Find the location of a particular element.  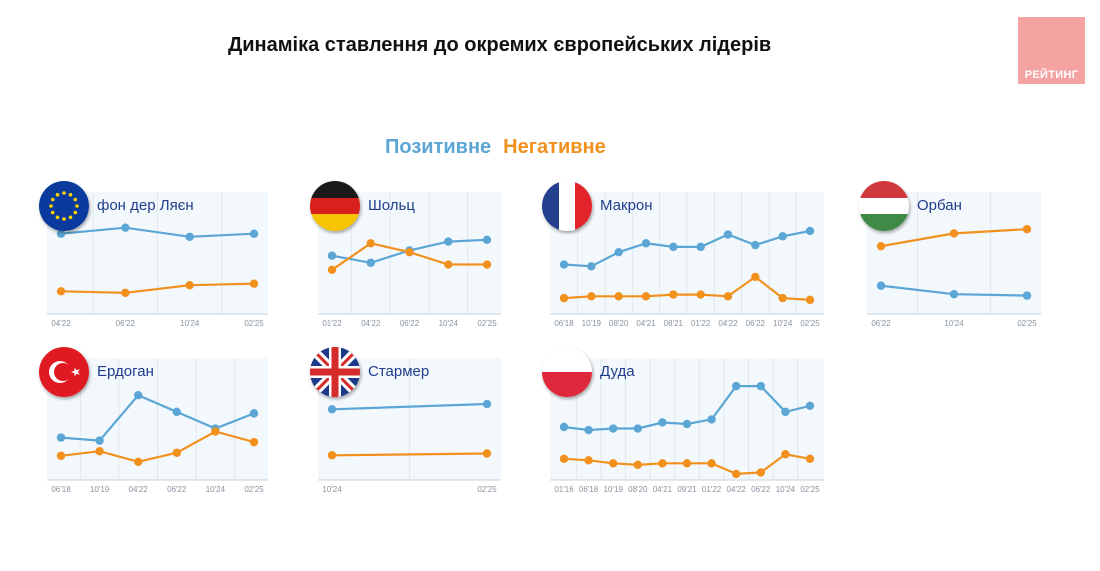

chart-panel-starmer: 10'24 02'25 Стармер is located at coordinates (405, 422).